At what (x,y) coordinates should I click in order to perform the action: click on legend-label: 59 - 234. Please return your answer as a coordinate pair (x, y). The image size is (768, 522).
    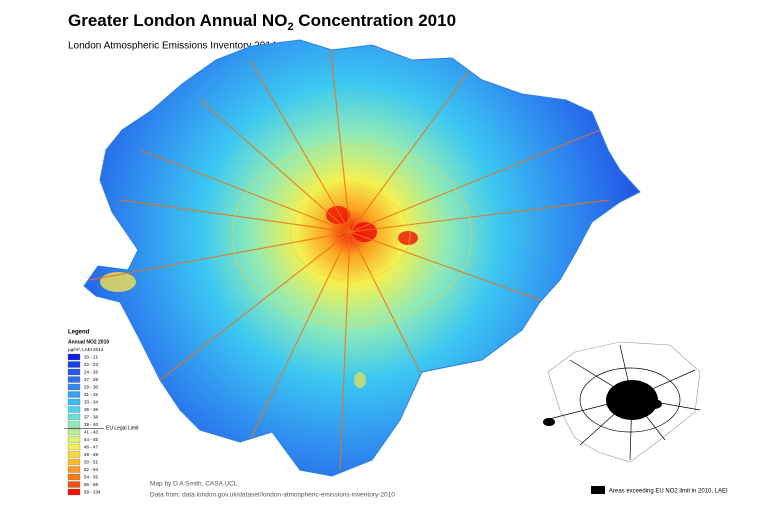
    Looking at the image, I should click on (92, 491).